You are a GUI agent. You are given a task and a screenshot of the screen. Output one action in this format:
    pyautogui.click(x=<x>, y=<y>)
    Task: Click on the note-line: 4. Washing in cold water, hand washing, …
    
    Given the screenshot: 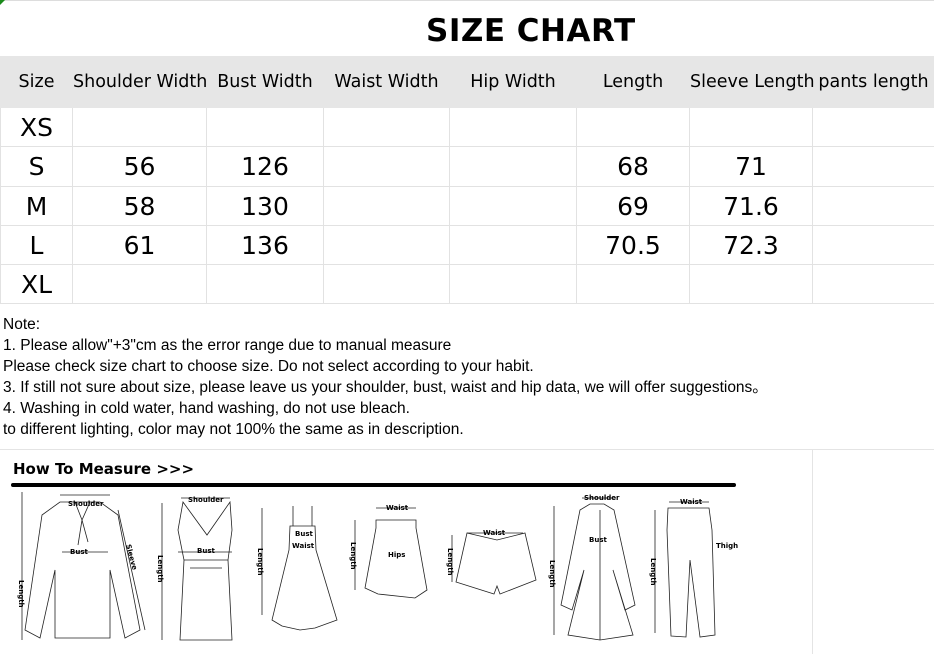 What is the action you would take?
    pyautogui.click(x=206, y=408)
    